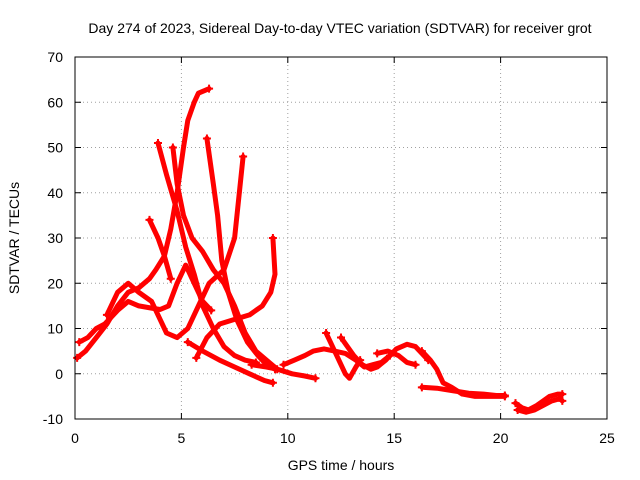  Describe the element at coordinates (607, 438) in the screenshot. I see `x-tick-label: 25` at that location.